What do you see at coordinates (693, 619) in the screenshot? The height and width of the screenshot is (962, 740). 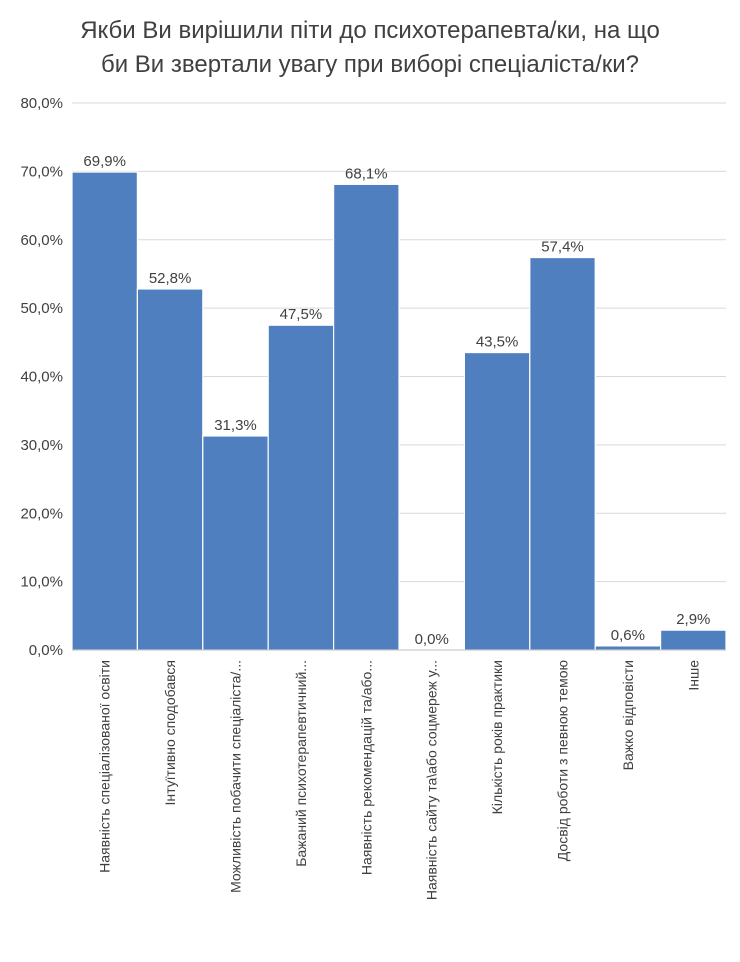 I see `data-label: 2,9%` at bounding box center [693, 619].